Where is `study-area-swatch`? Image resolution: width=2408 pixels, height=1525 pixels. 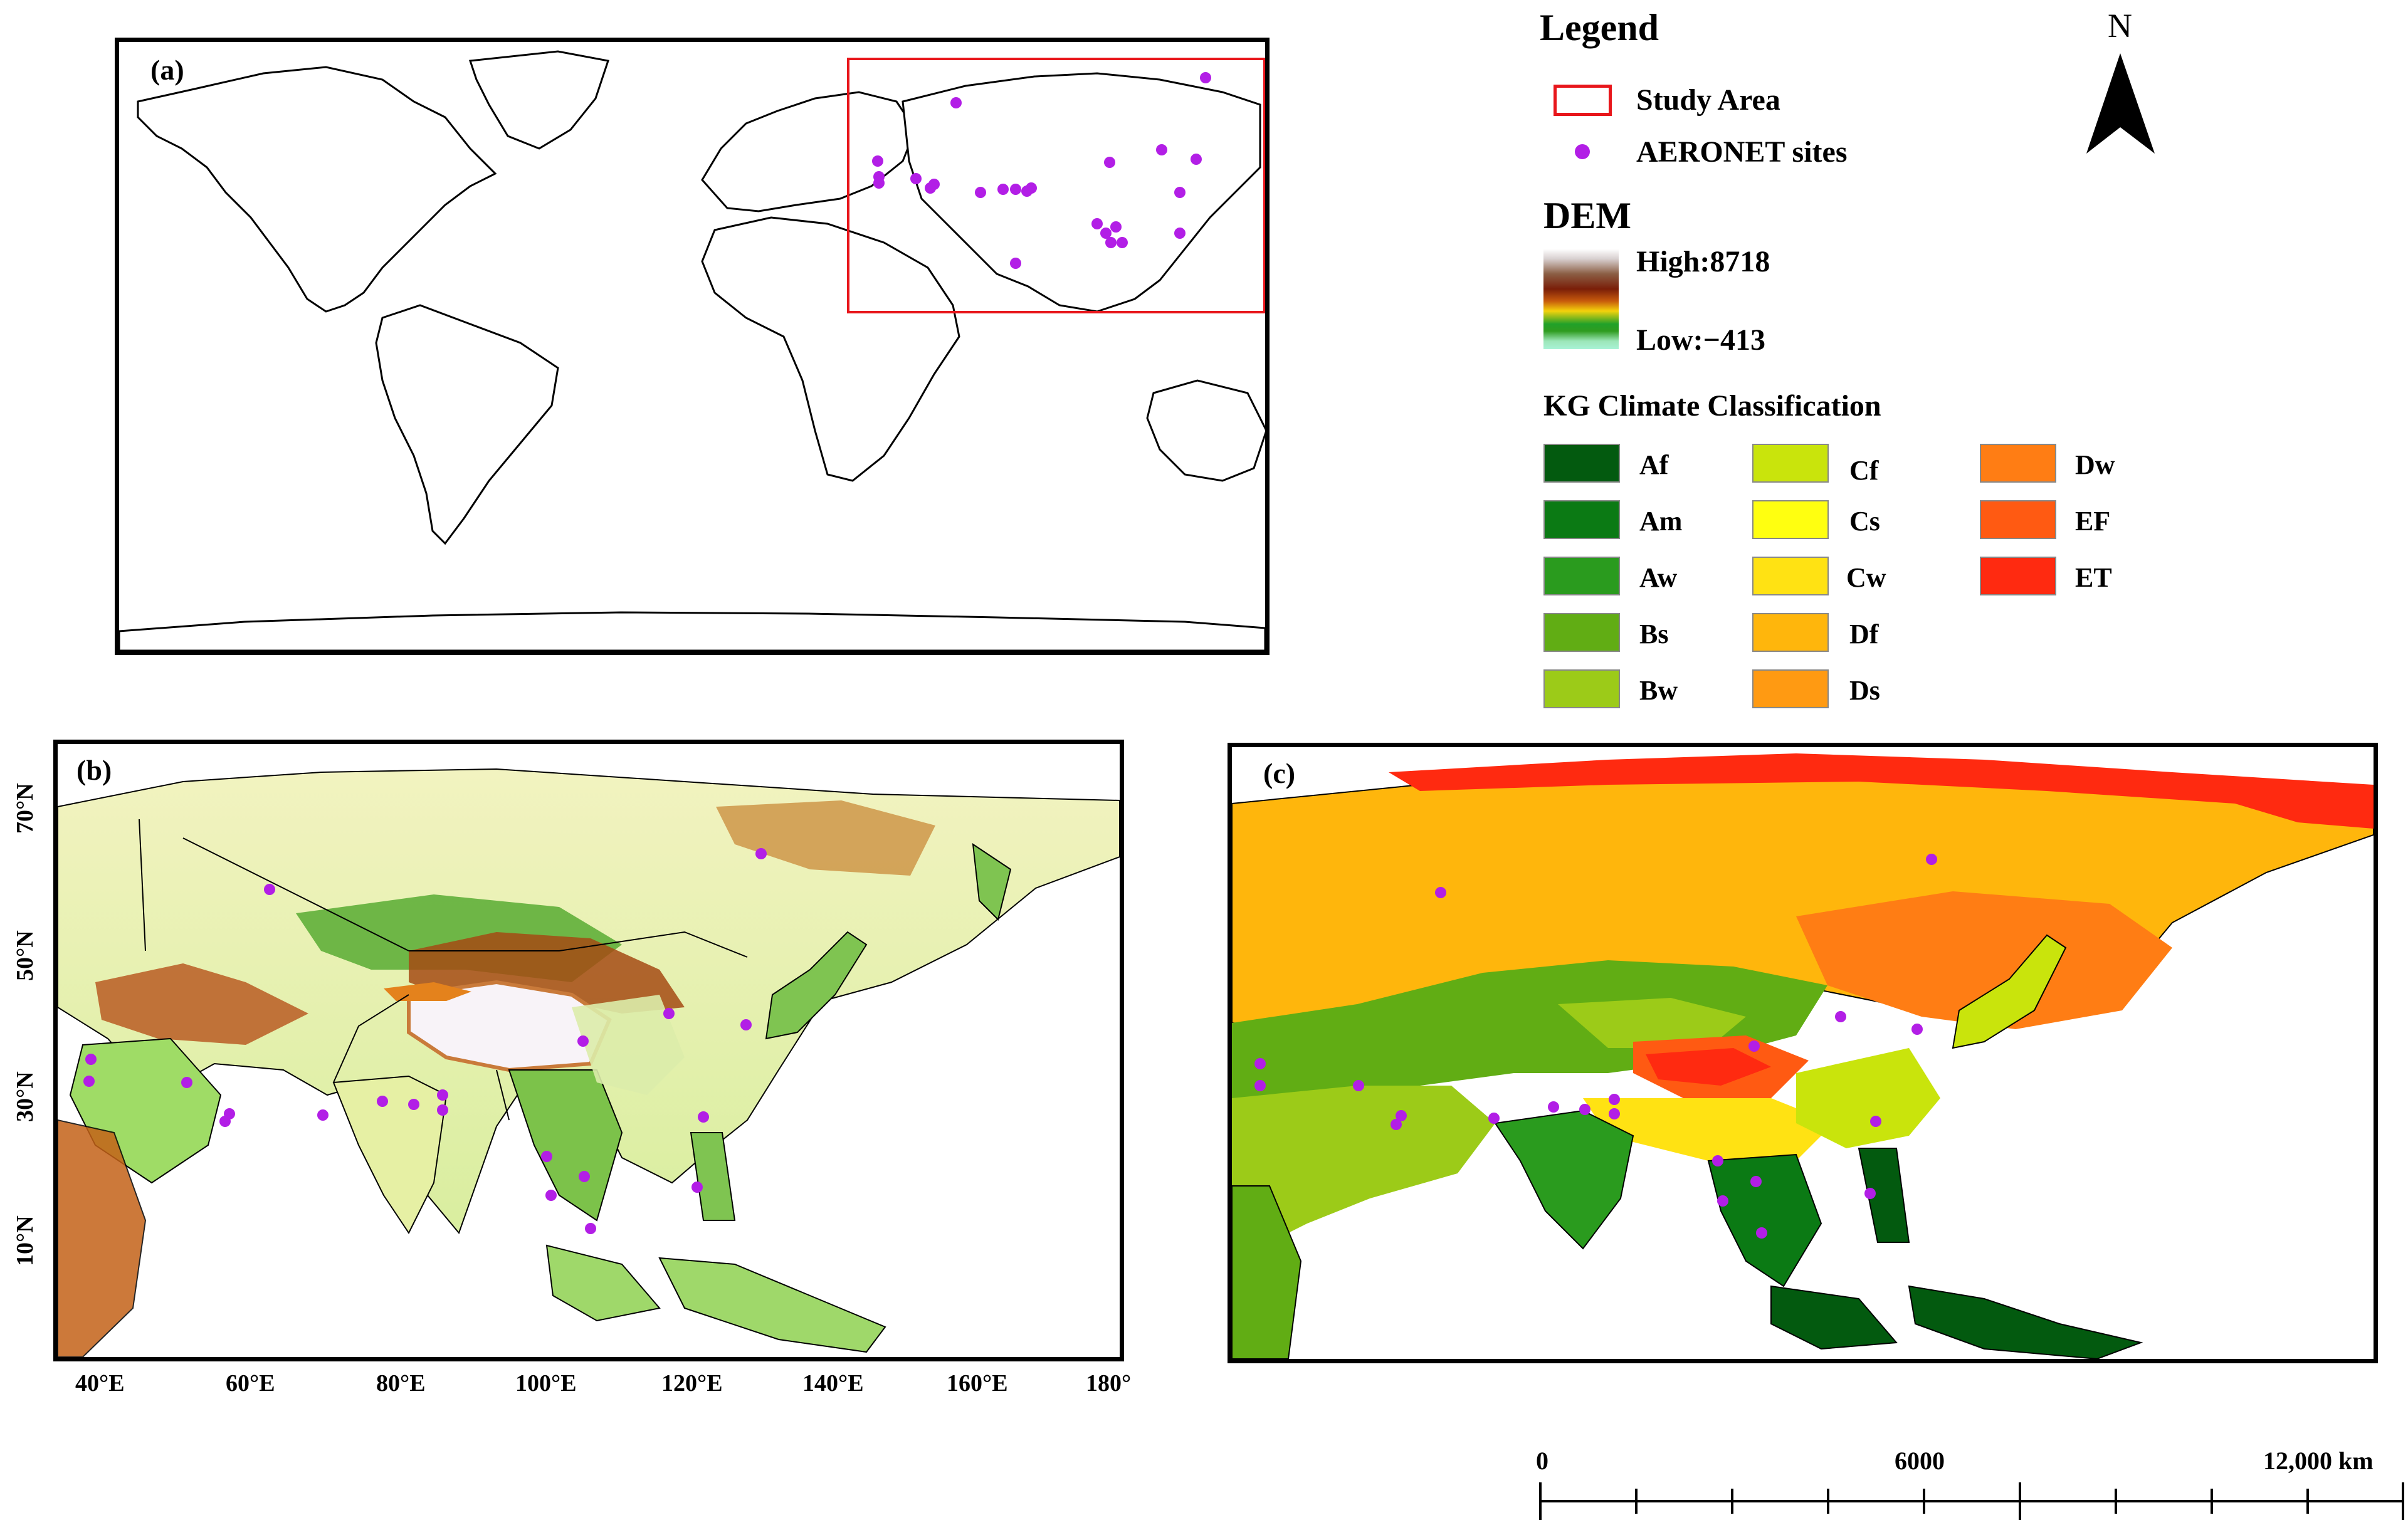 study-area-swatch is located at coordinates (1583, 100).